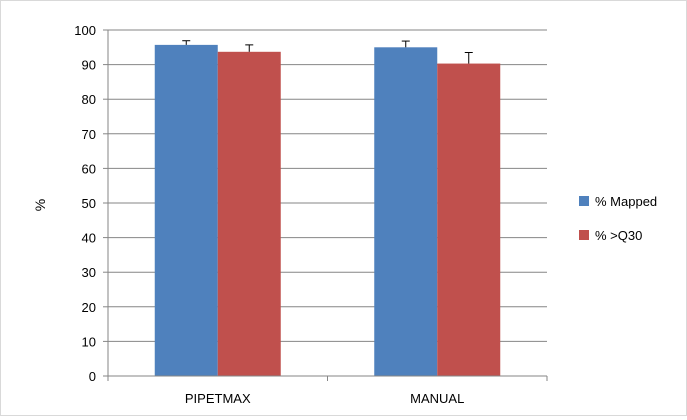 The width and height of the screenshot is (687, 420). I want to click on y-tick-label: 70, so click(89, 134).